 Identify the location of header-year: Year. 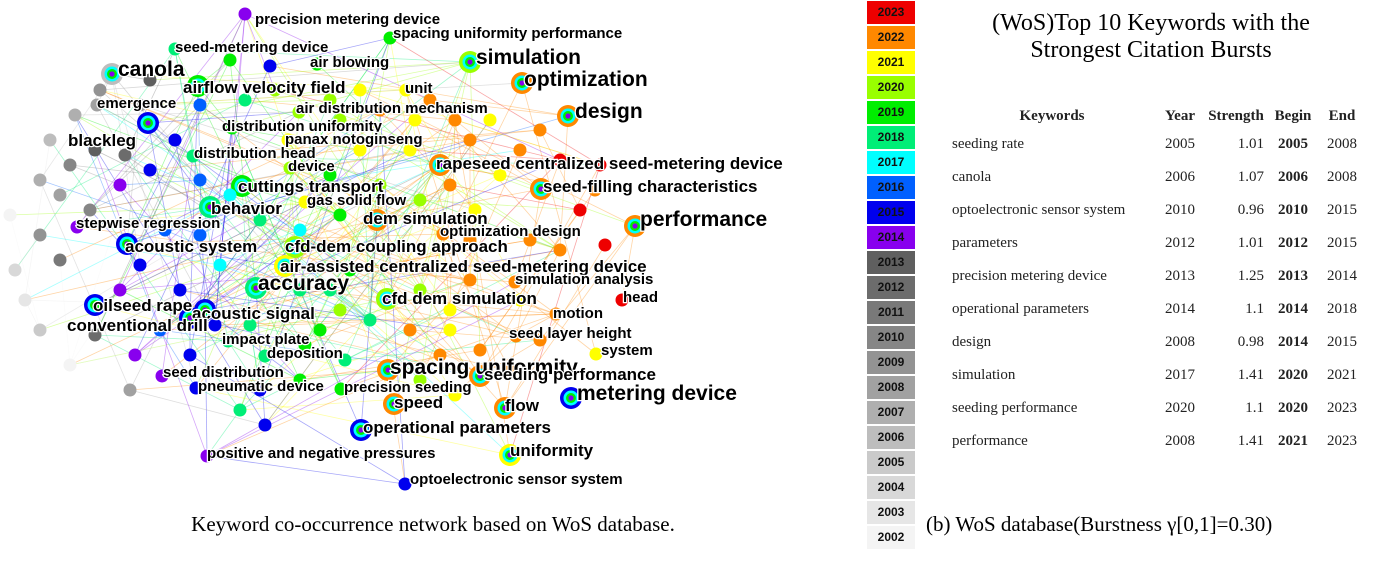
(1180, 115).